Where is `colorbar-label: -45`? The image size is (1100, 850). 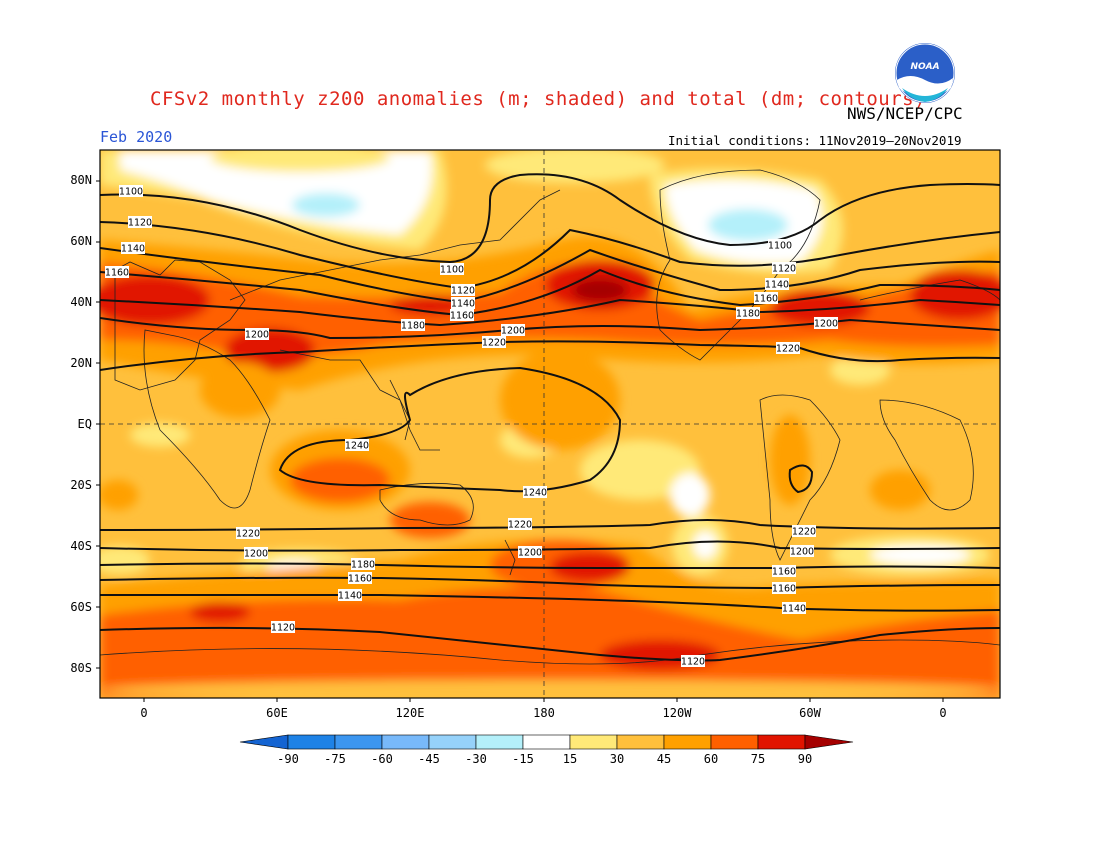
colorbar-label: -45 is located at coordinates (429, 759).